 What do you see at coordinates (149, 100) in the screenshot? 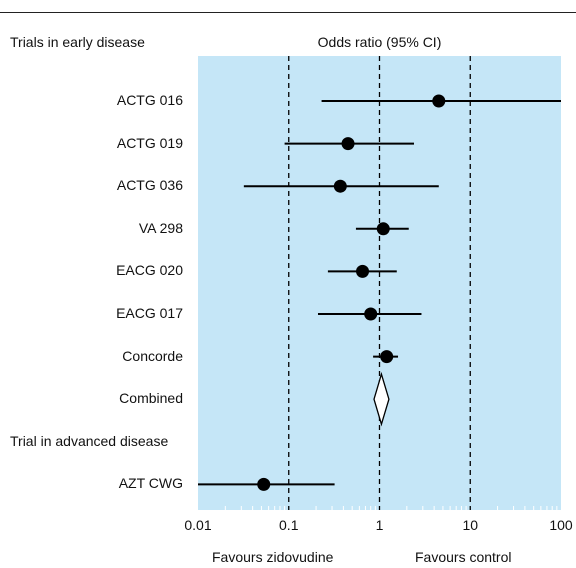
I see `study-label: ACTG 016` at bounding box center [149, 100].